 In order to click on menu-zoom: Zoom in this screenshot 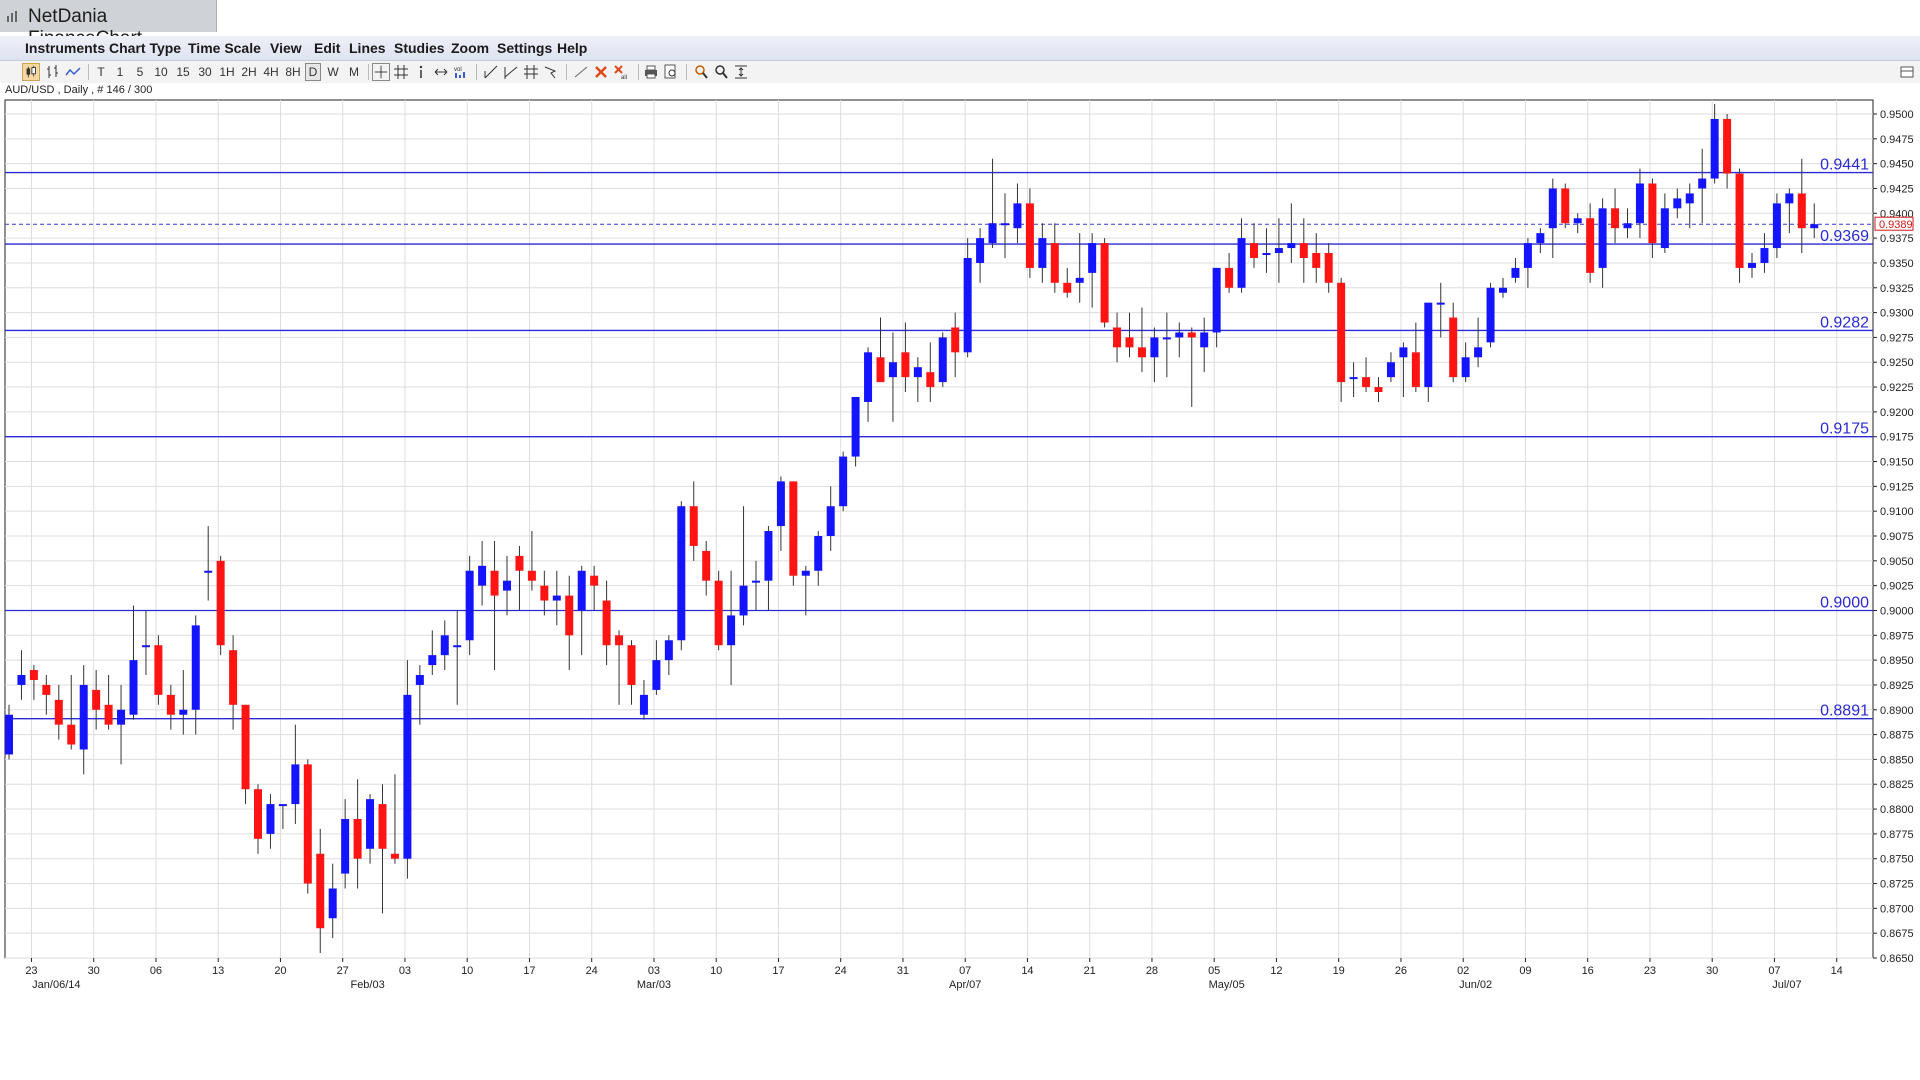, I will do `click(470, 48)`.